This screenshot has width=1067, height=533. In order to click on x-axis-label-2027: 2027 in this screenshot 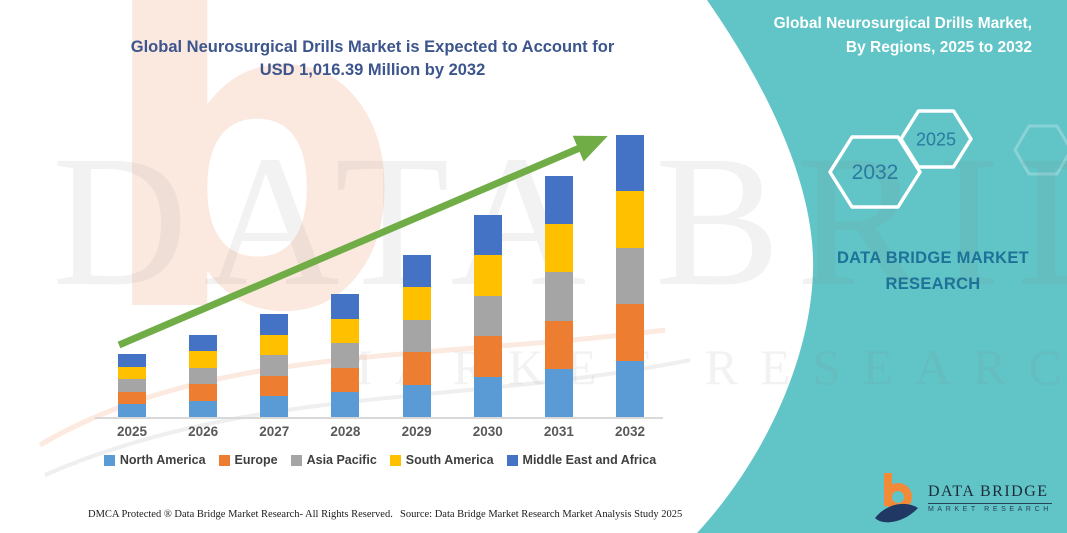, I will do `click(274, 431)`.